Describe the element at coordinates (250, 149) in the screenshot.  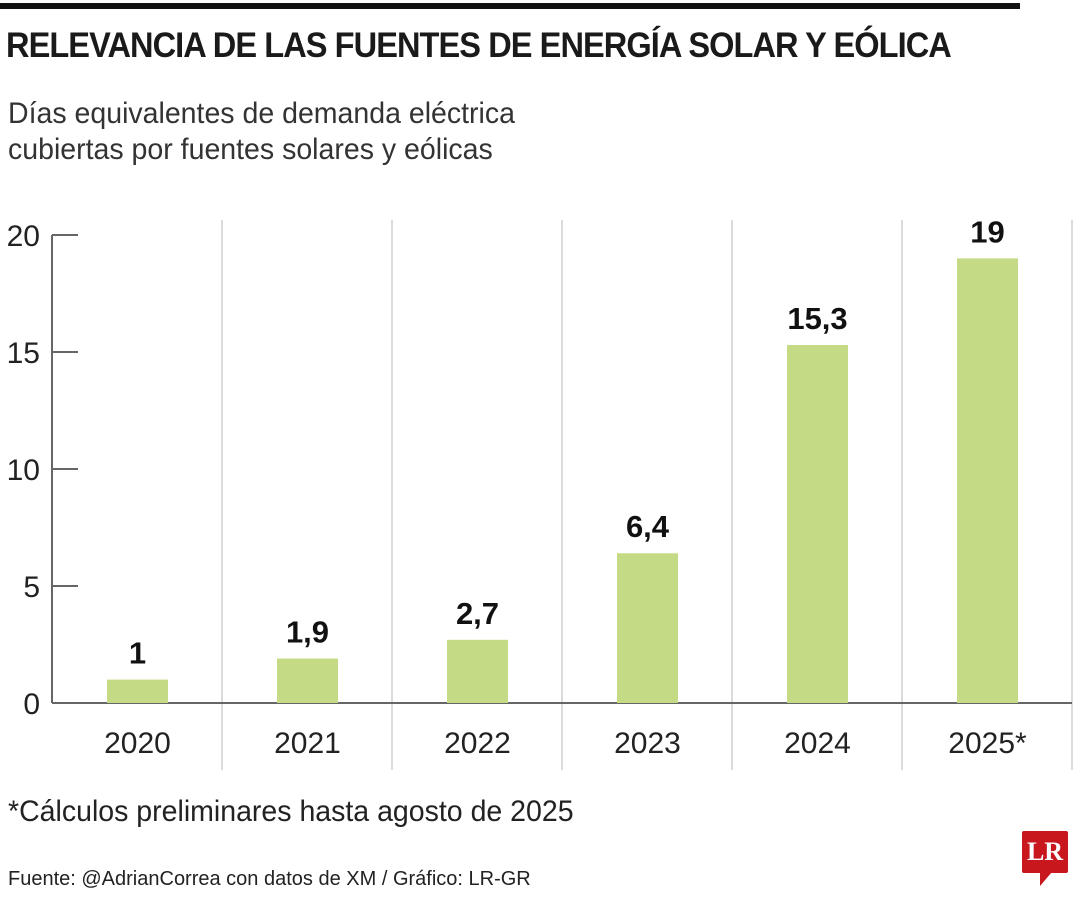
I see `subtitle-line: cubiertas por fuentes solares y eólicas` at that location.